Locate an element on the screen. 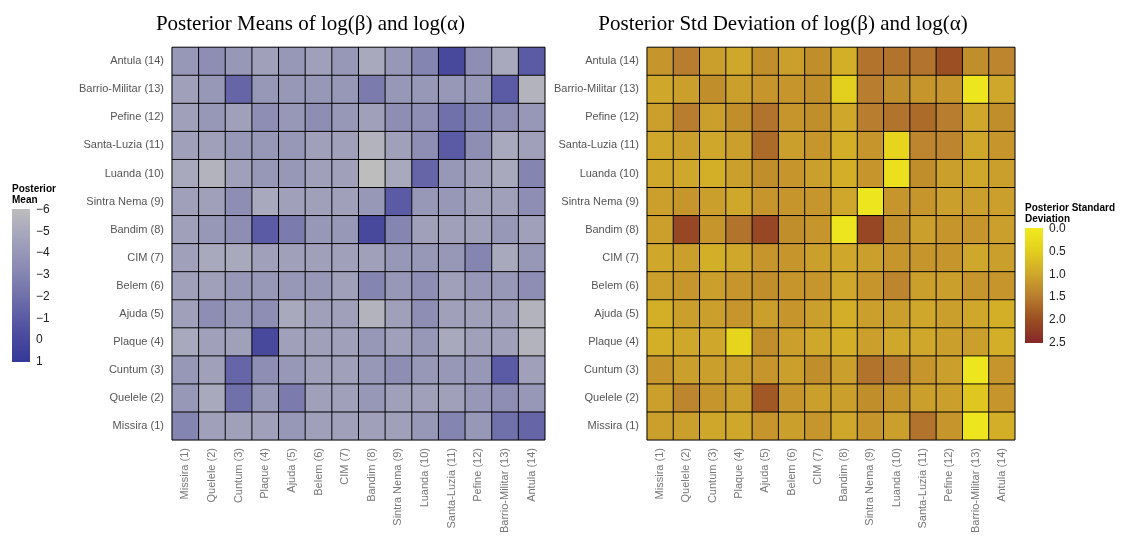 This screenshot has width=1144, height=547. color-bar-label: −2 is located at coordinates (43, 295).